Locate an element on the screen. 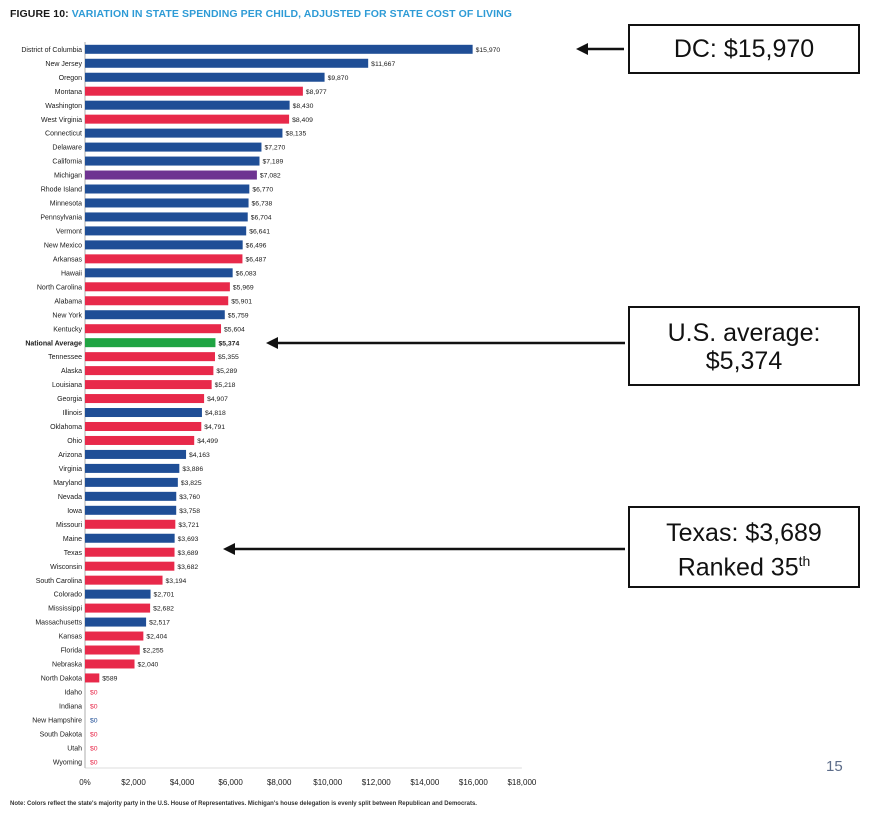 The image size is (877, 822). category-label: Florida is located at coordinates (72, 651).